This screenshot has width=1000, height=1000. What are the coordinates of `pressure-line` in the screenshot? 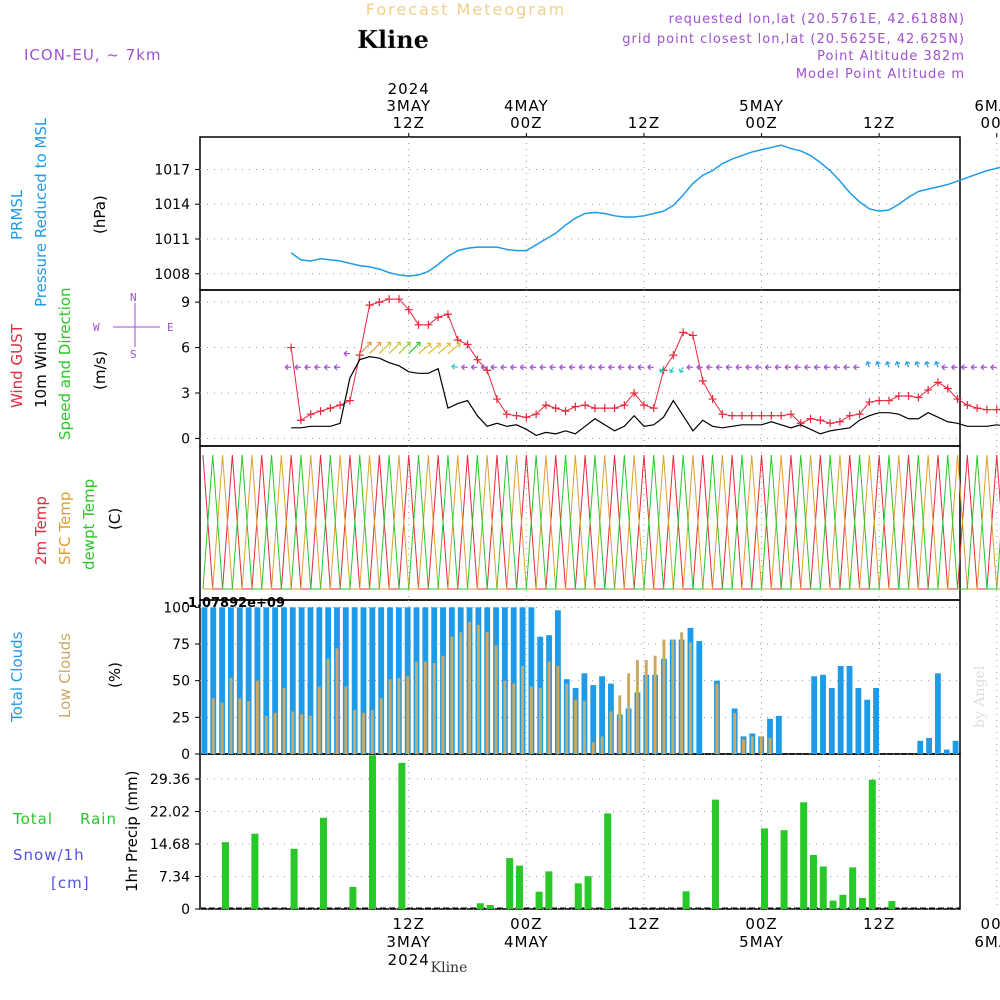 It's located at (645, 210).